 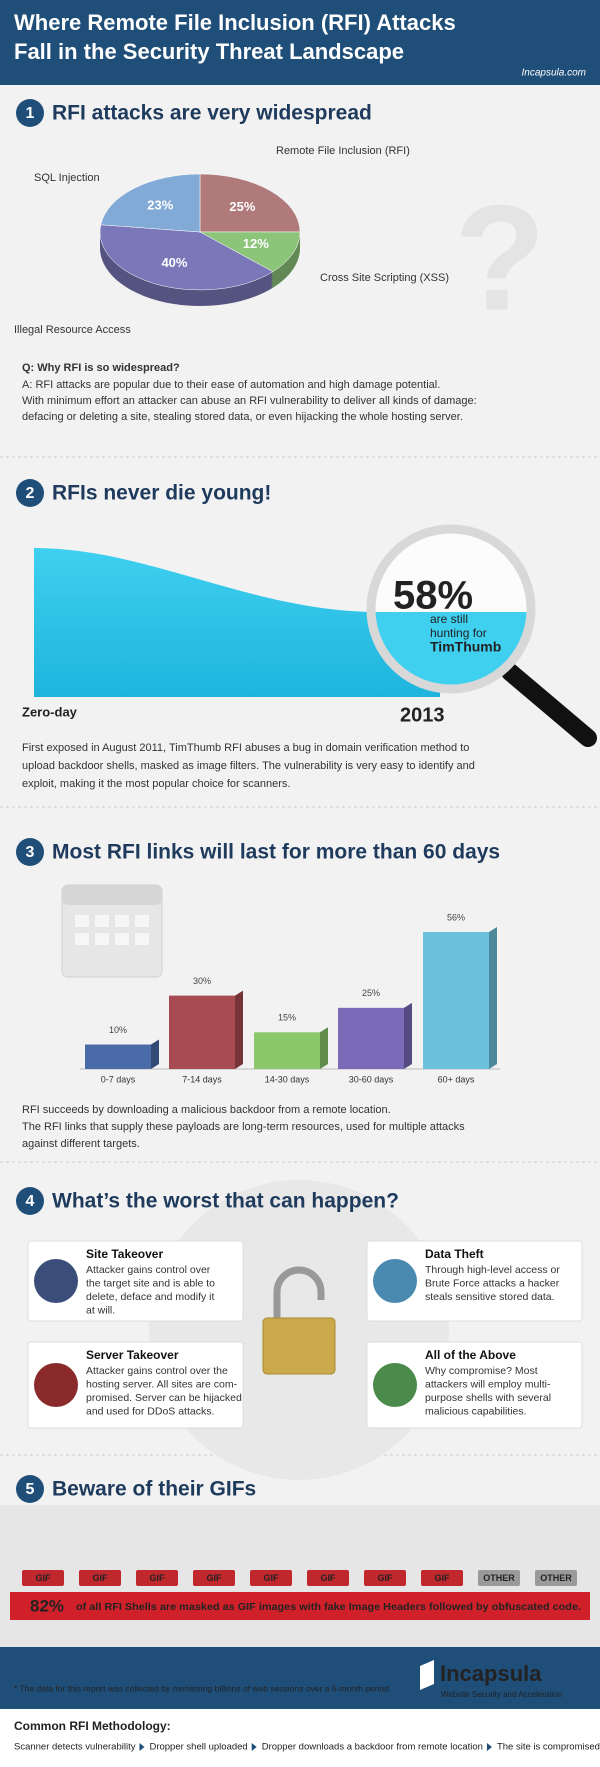 What do you see at coordinates (72, 330) in the screenshot?
I see `pie-category-label: Illegal Resource Access` at bounding box center [72, 330].